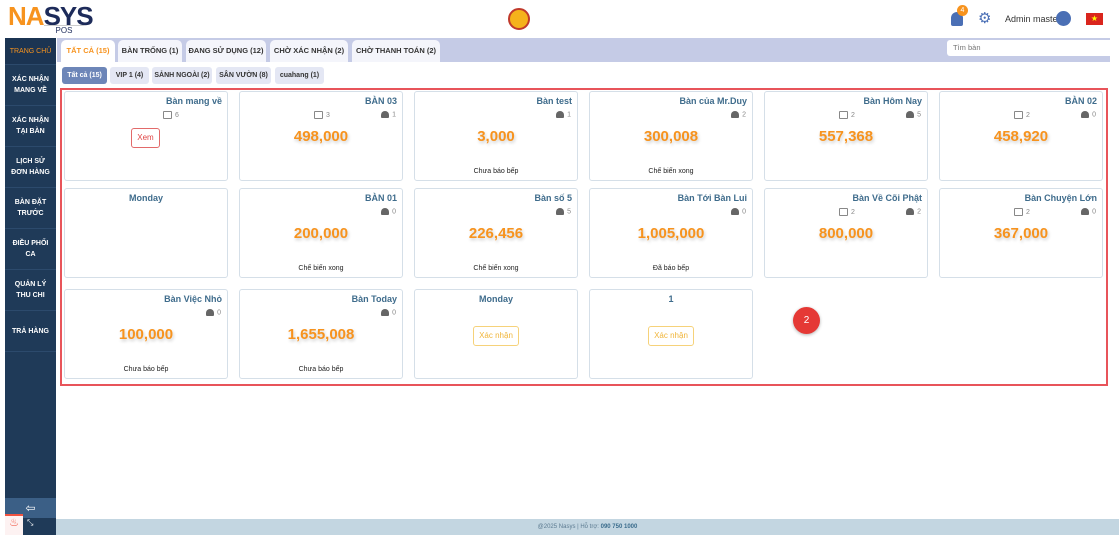 The image size is (1119, 535). I want to click on table-card: Bàn mang về 6 Xem, so click(146, 136).